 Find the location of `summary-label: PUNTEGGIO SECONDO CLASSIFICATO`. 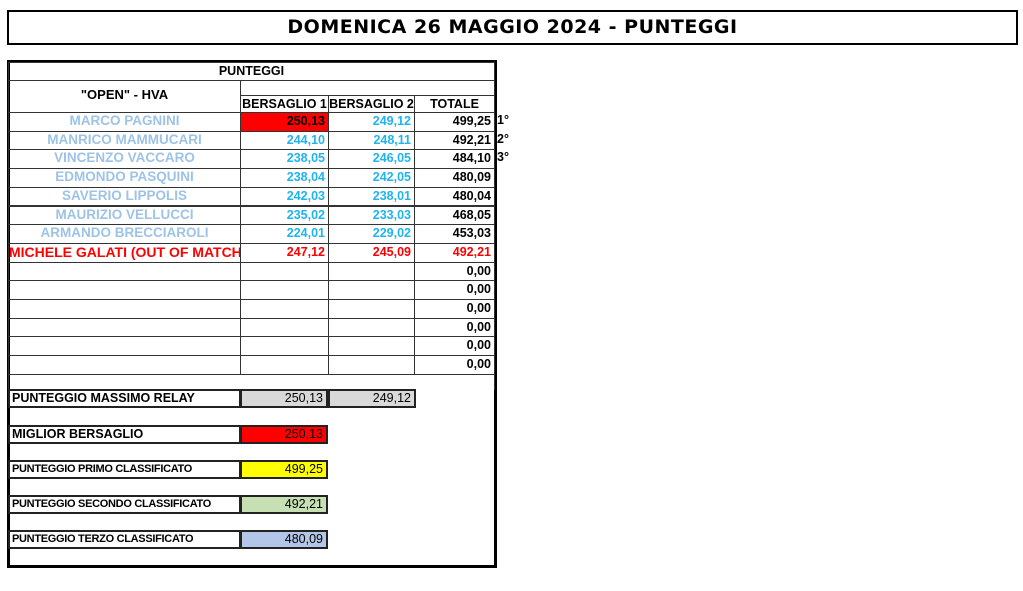

summary-label: PUNTEGGIO SECONDO CLASSIFICATO is located at coordinates (124, 504).